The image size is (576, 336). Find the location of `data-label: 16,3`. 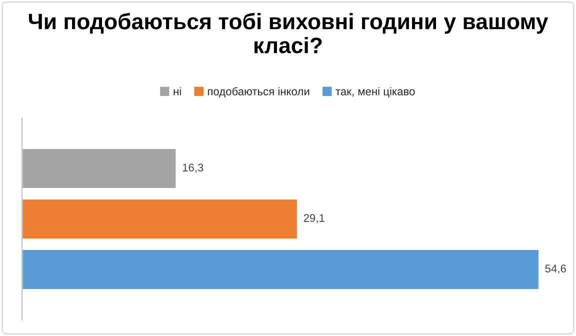

data-label: 16,3 is located at coordinates (193, 168).